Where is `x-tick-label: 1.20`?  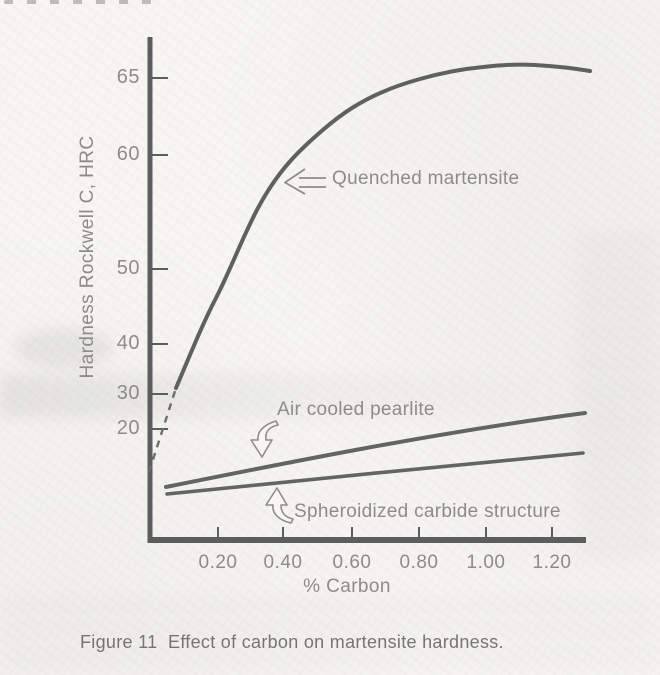 x-tick-label: 1.20 is located at coordinates (552, 562).